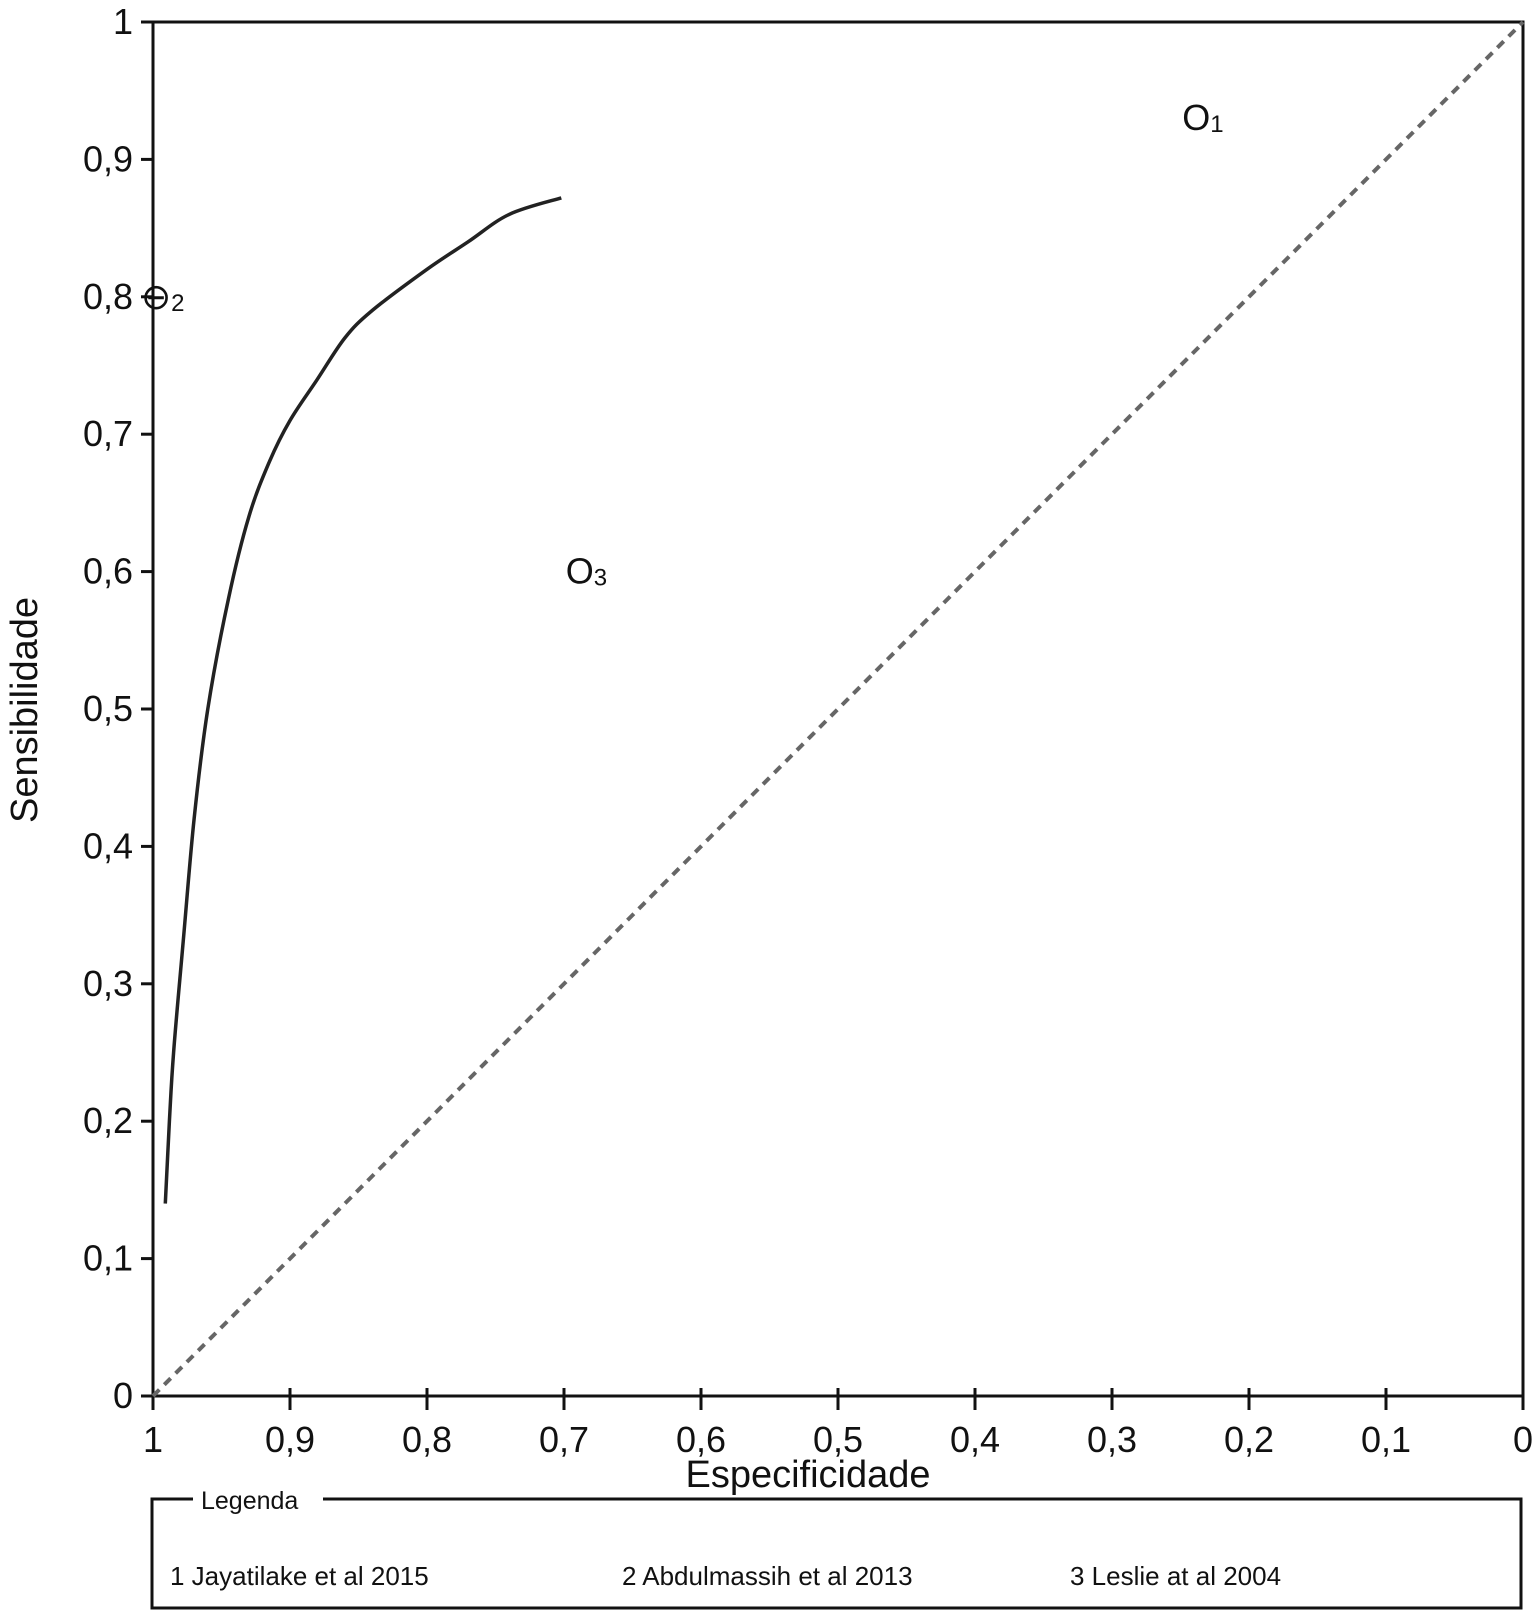 Image resolution: width=1540 pixels, height=1612 pixels. I want to click on legend-item-2: 2 Abdulmassih et al 2013, so click(767, 1576).